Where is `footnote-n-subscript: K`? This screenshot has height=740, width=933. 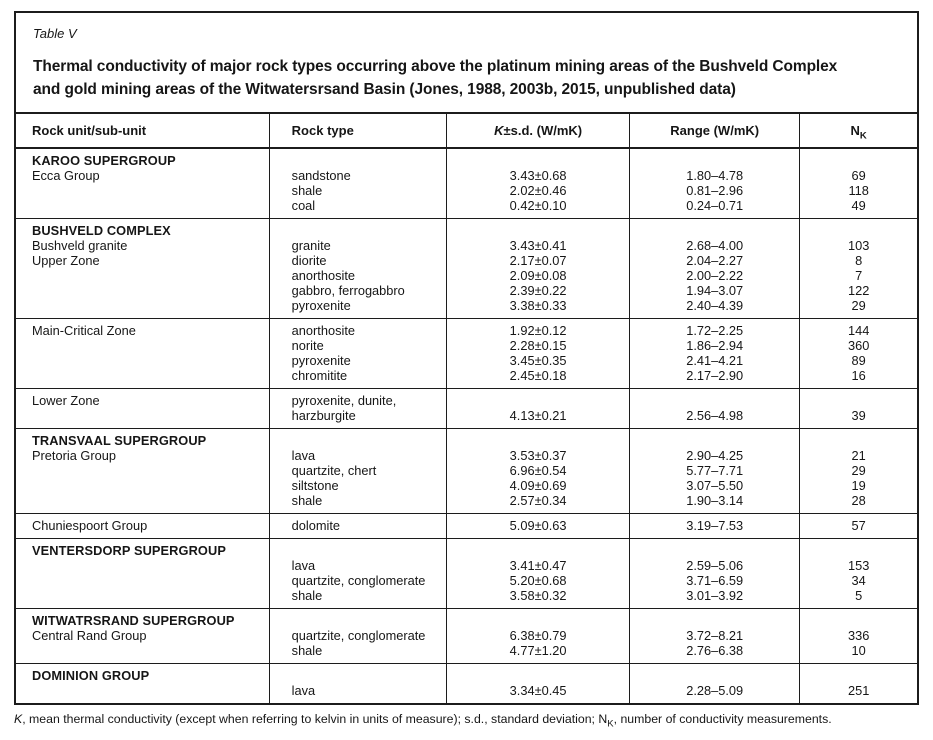 footnote-n-subscript: K is located at coordinates (610, 724).